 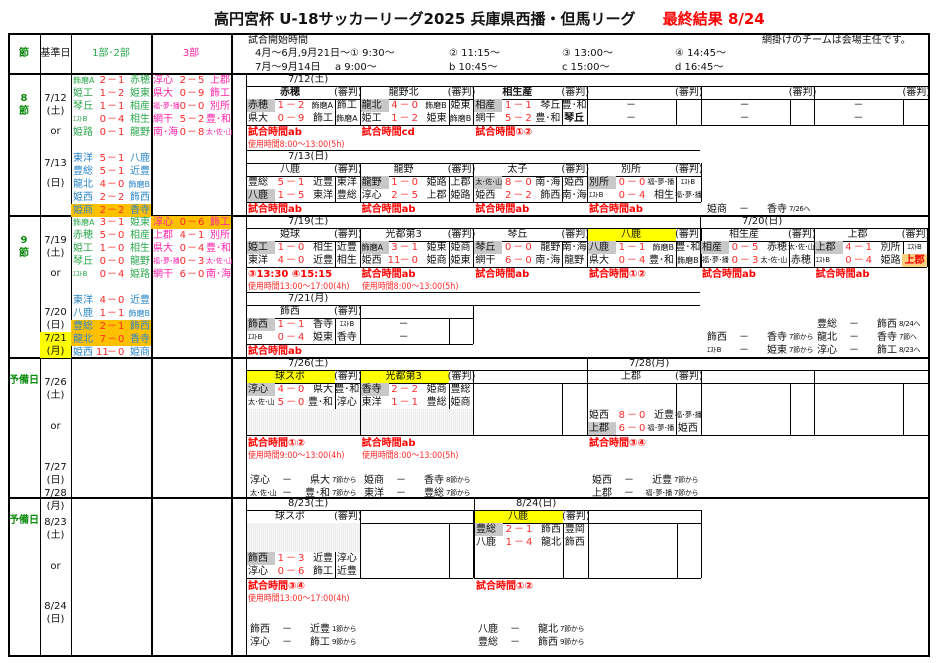 What do you see at coordinates (219, 261) in the screenshot?
I see `away-team: 太･佐･山` at bounding box center [219, 261].